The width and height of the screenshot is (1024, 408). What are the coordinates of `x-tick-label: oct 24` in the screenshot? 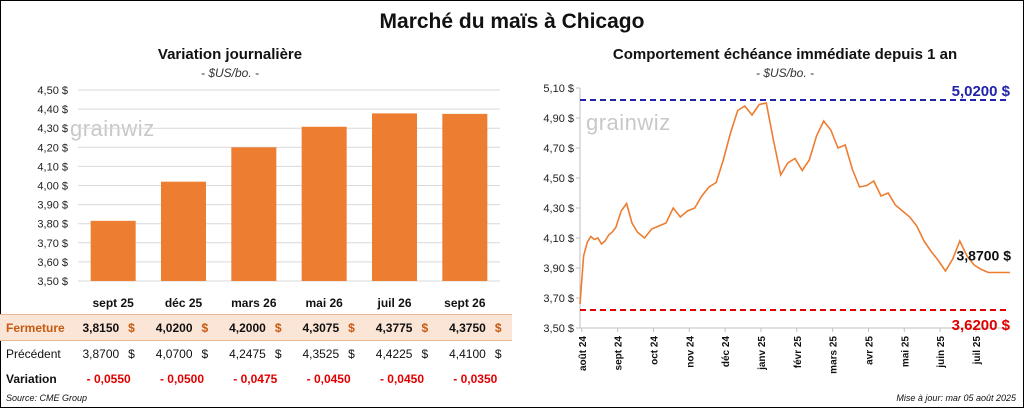 It's located at (654, 350).